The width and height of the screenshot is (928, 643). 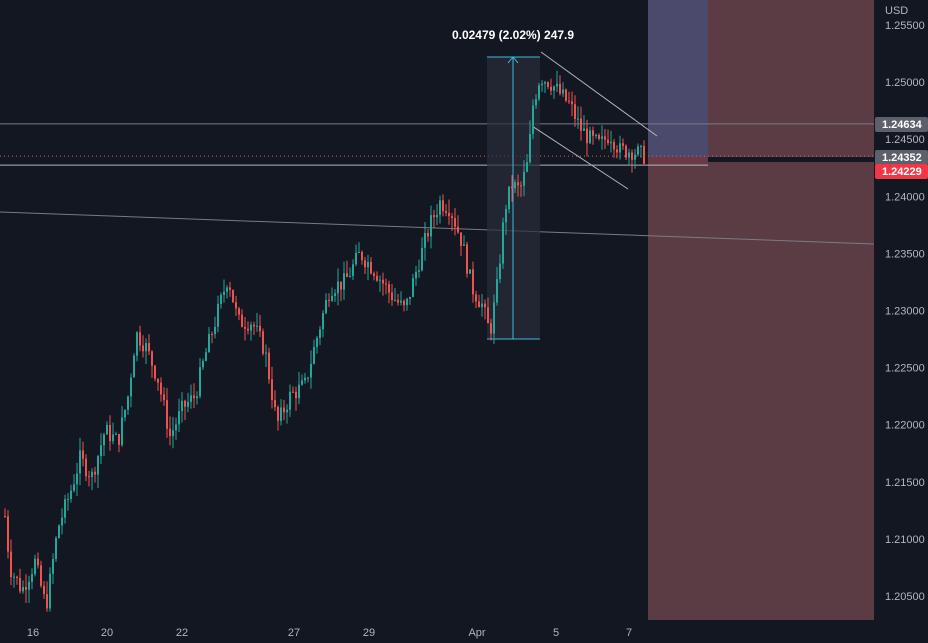 What do you see at coordinates (905, 597) in the screenshot?
I see `price-tick-label: 1.20500` at bounding box center [905, 597].